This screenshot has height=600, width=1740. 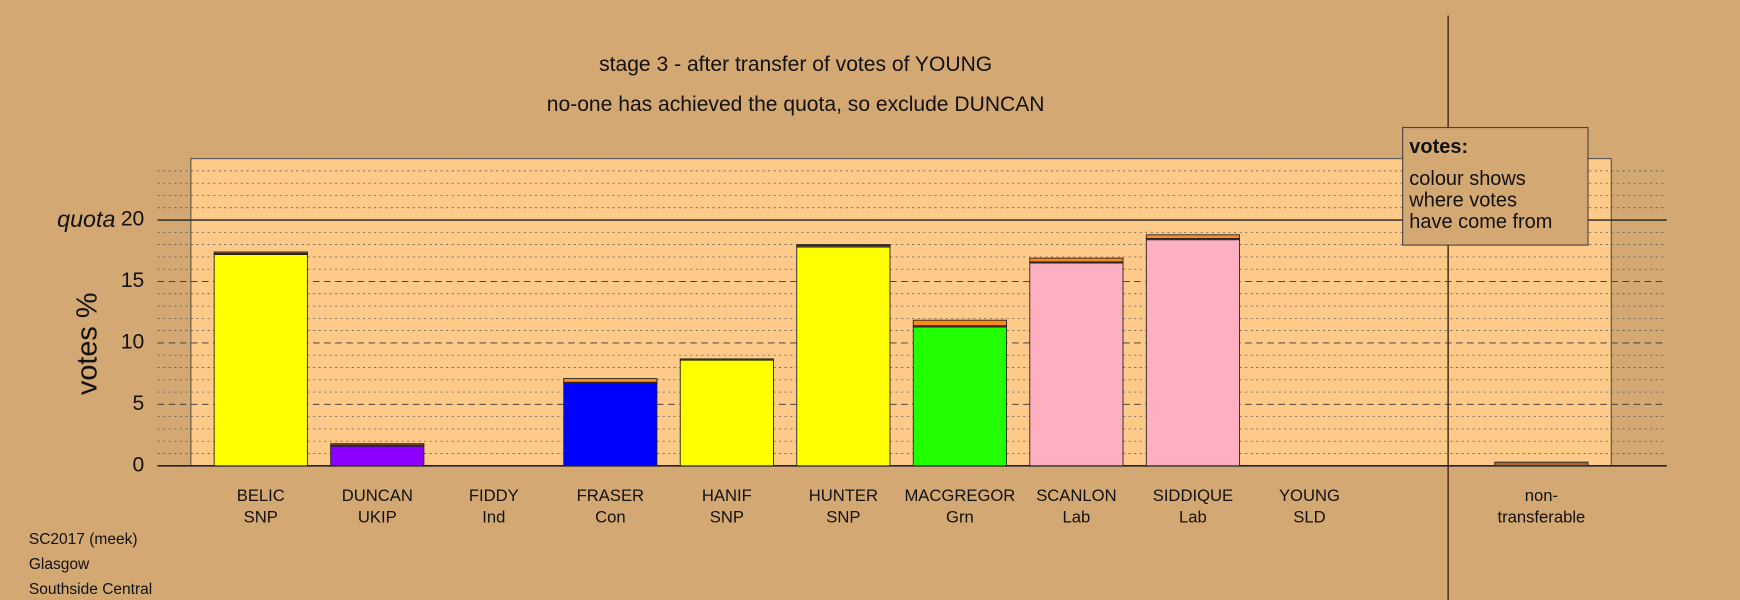 What do you see at coordinates (59, 564) in the screenshot?
I see `footer-text: Glasgow` at bounding box center [59, 564].